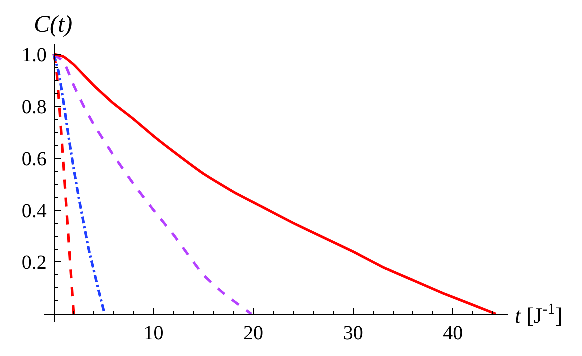 Image resolution: width=582 pixels, height=356 pixels. Describe the element at coordinates (34, 263) in the screenshot. I see `y-tick-label: 0.2` at that location.